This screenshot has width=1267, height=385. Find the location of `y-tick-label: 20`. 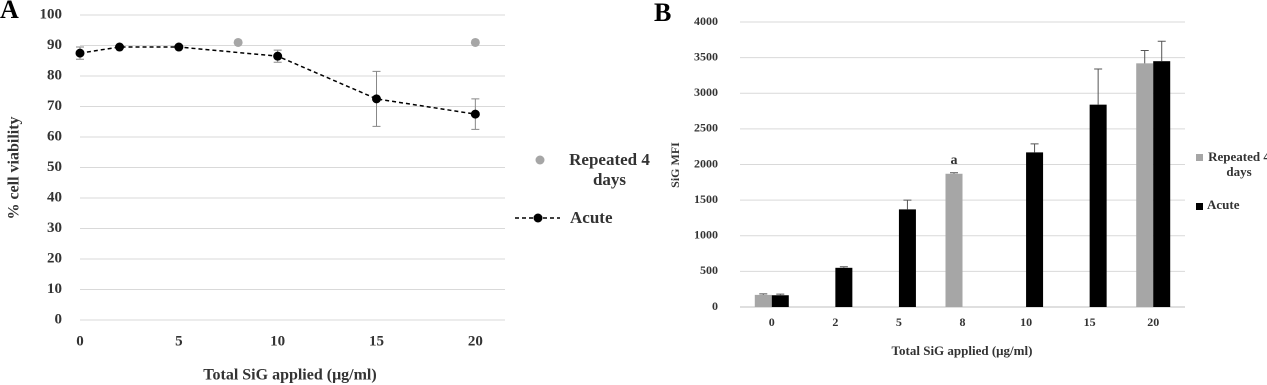

y-tick-label: 20 is located at coordinates (54, 258).